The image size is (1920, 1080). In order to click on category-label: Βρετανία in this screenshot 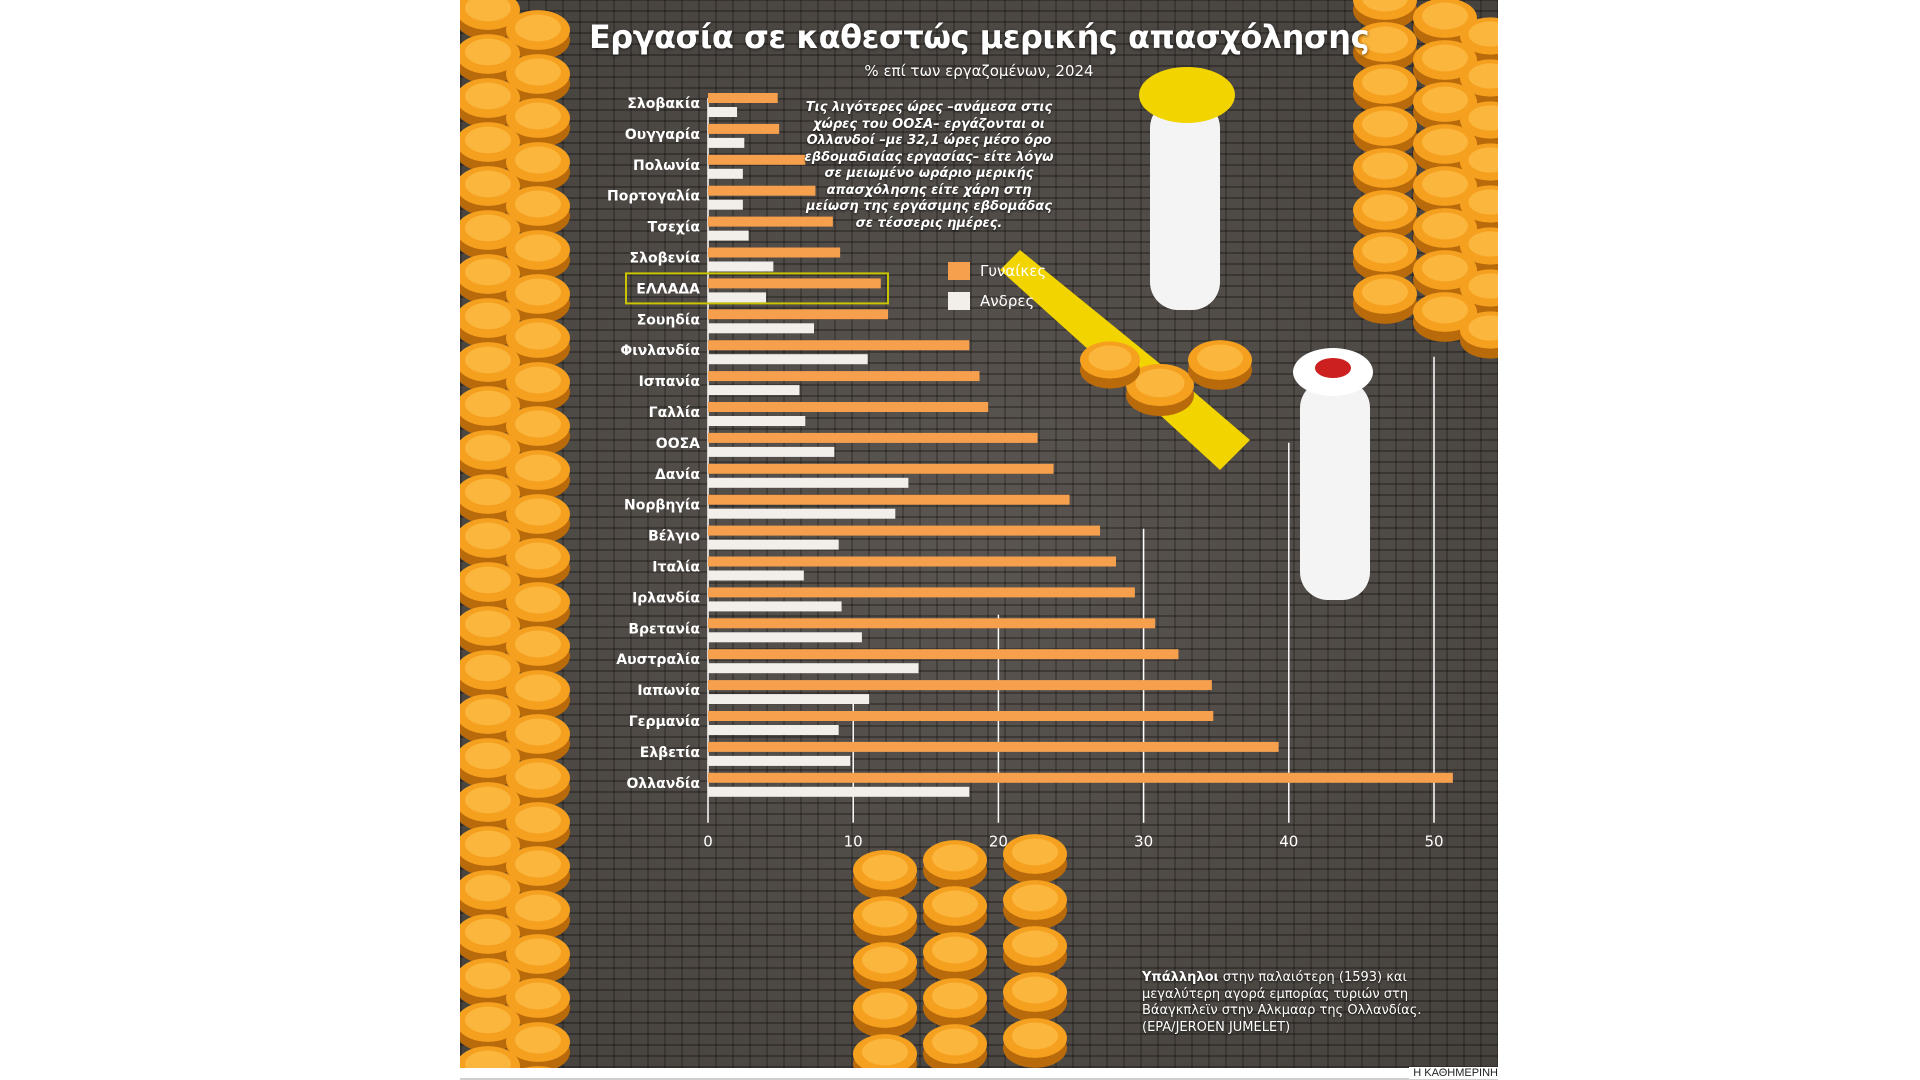, I will do `click(664, 629)`.